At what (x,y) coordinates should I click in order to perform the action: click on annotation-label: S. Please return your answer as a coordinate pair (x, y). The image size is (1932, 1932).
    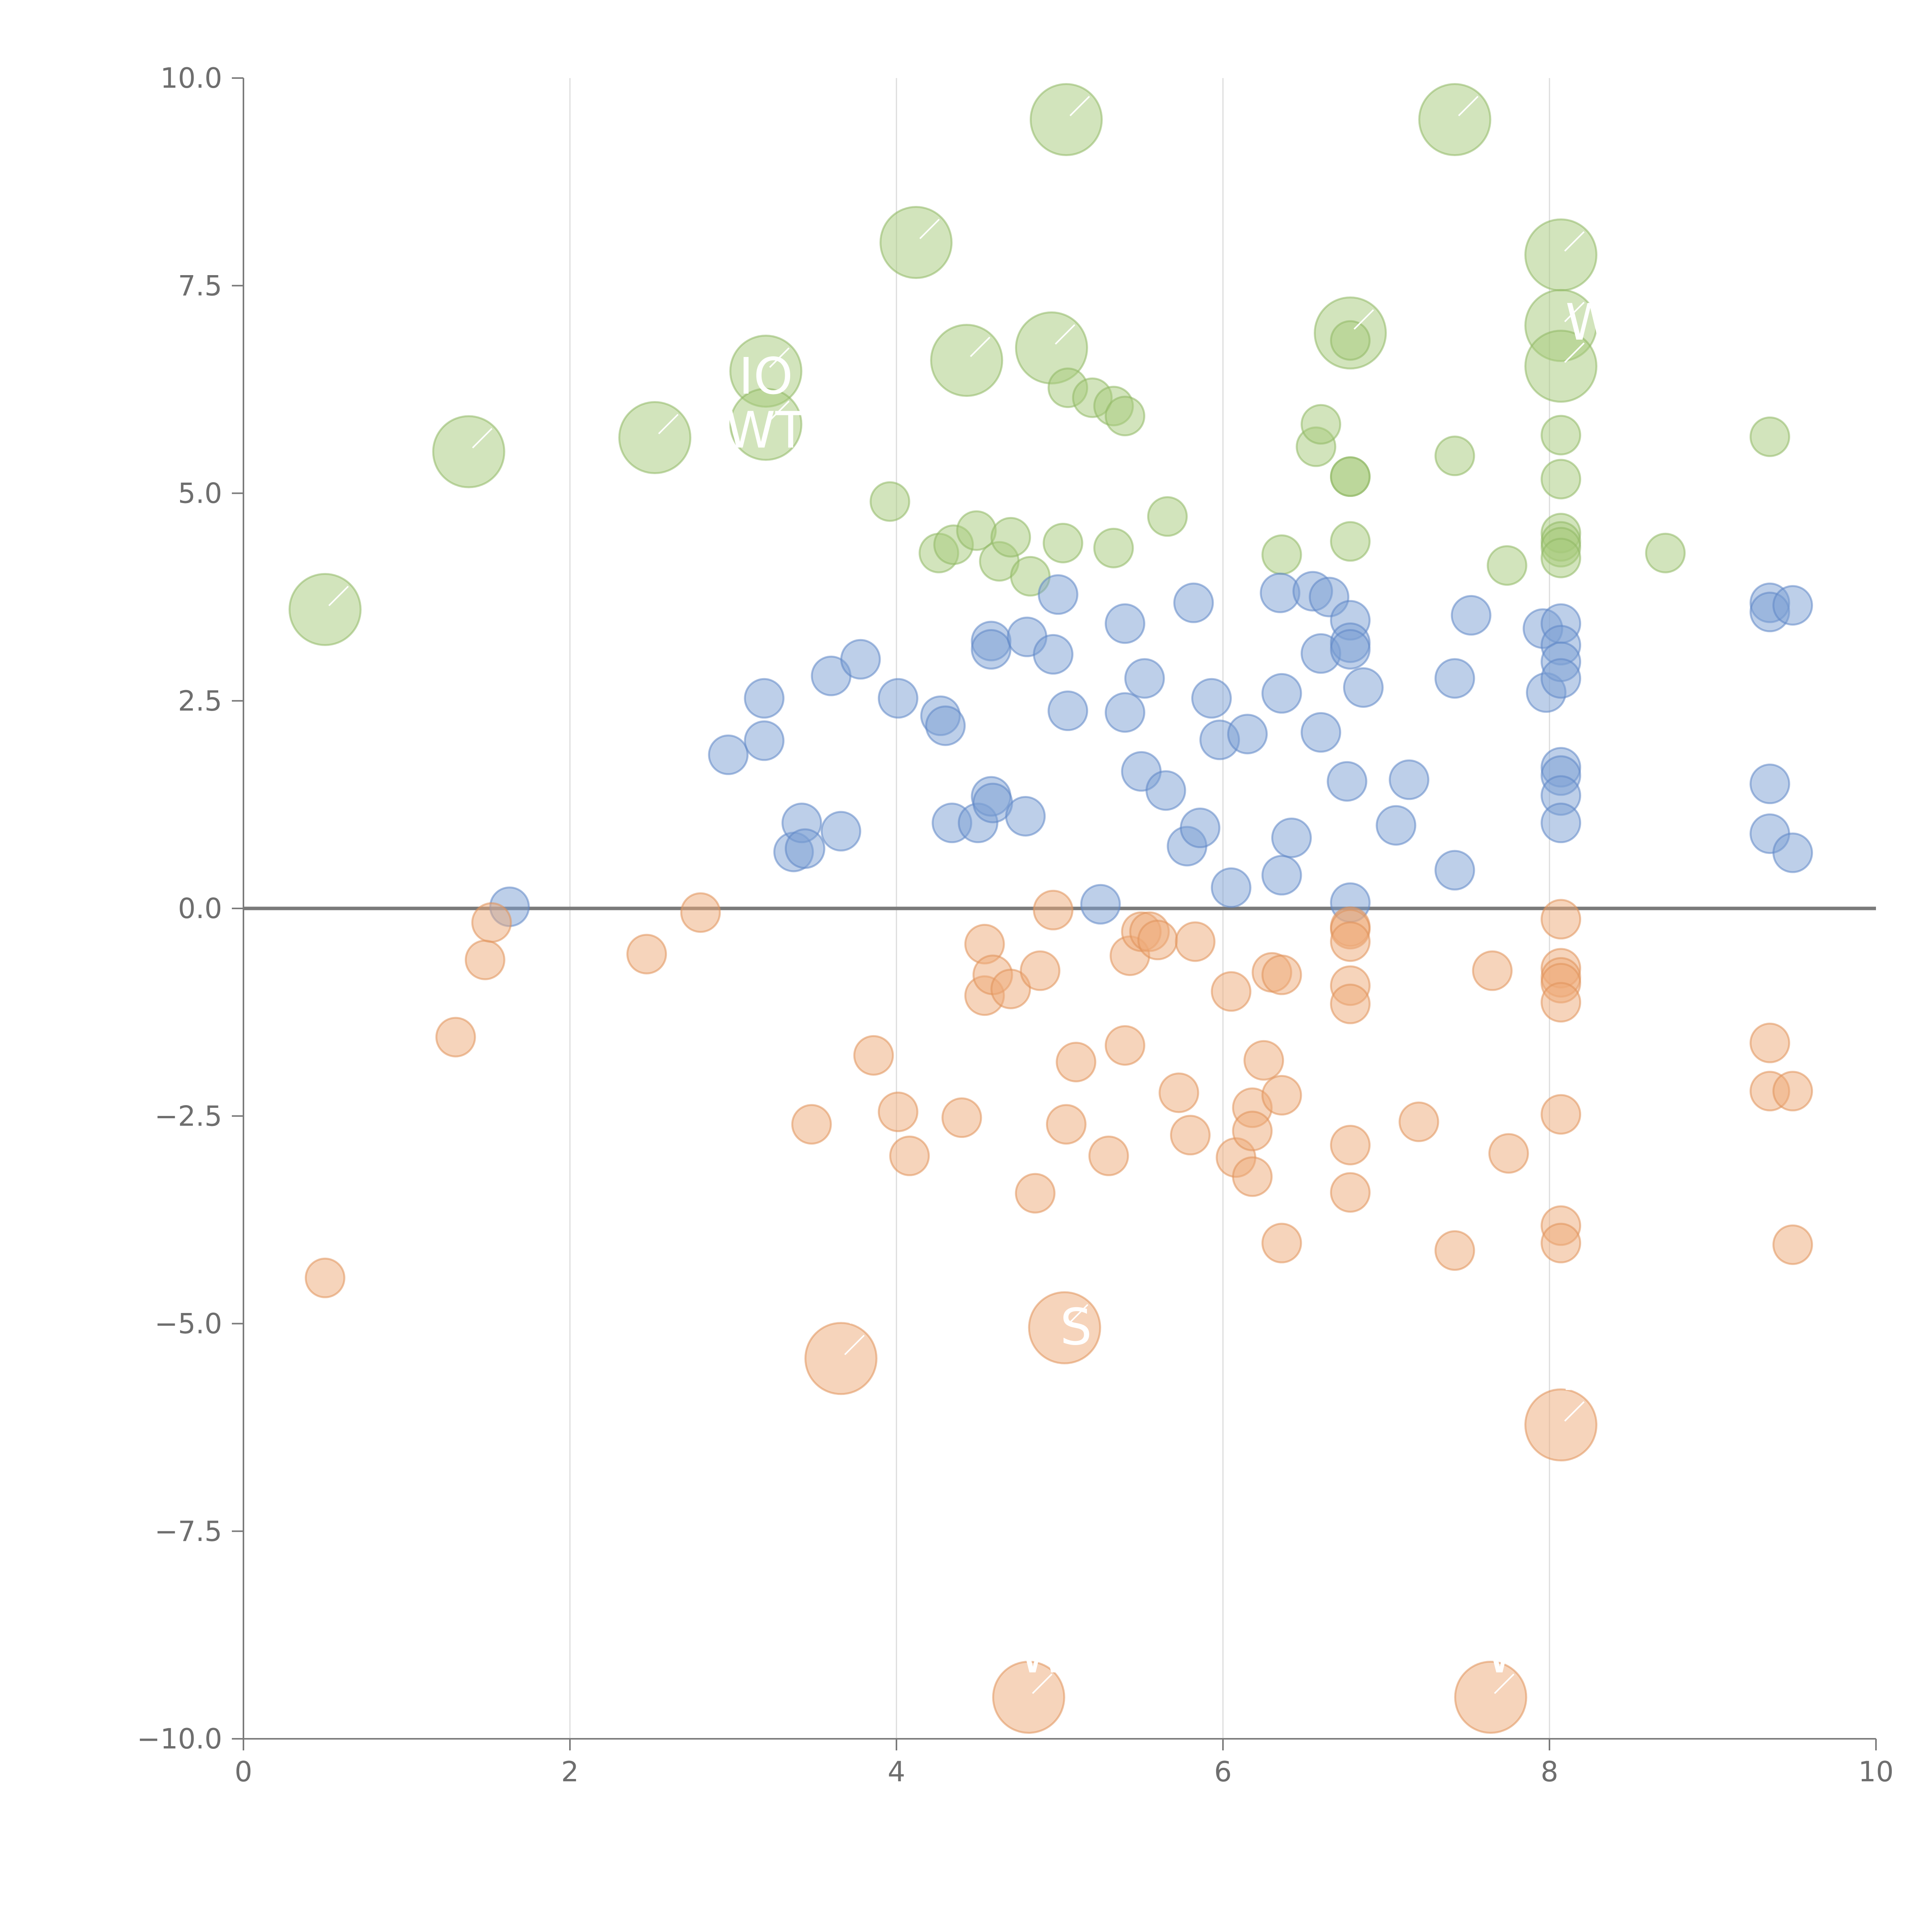
    Looking at the image, I should click on (1076, 1327).